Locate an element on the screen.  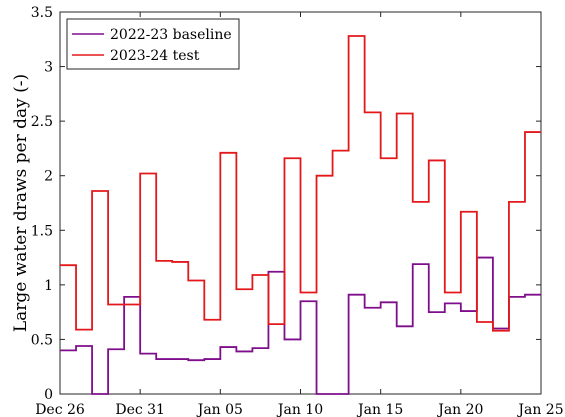
legend: 2022-23 baseline 2023-24 test is located at coordinates (153, 44).